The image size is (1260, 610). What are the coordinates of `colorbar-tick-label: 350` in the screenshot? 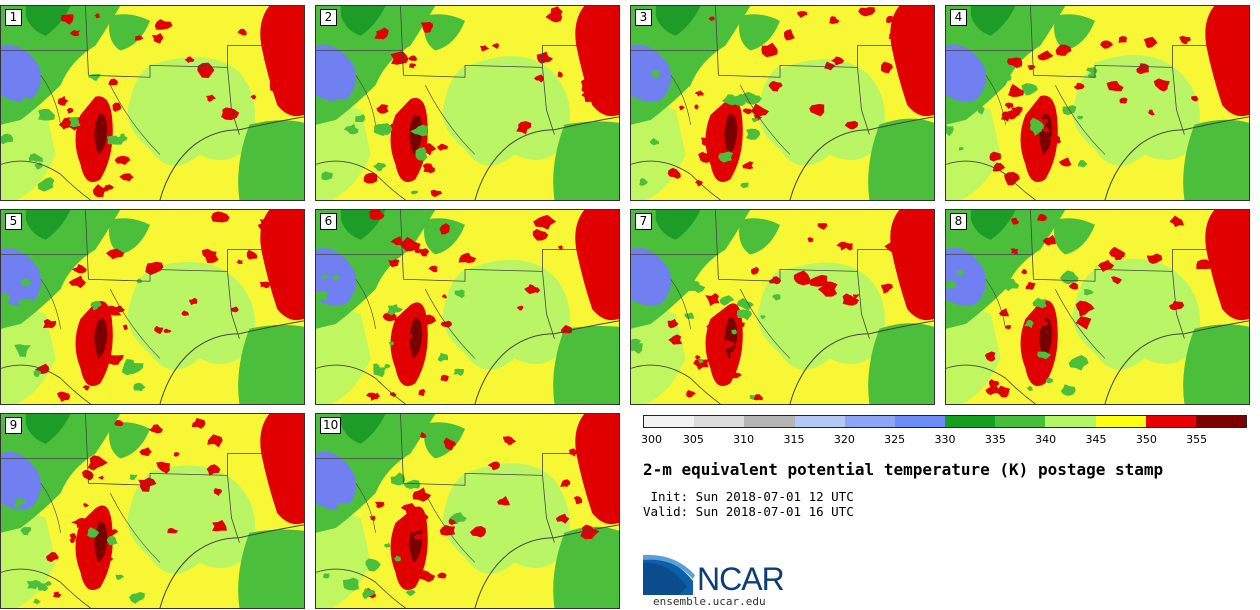 It's located at (1146, 439).